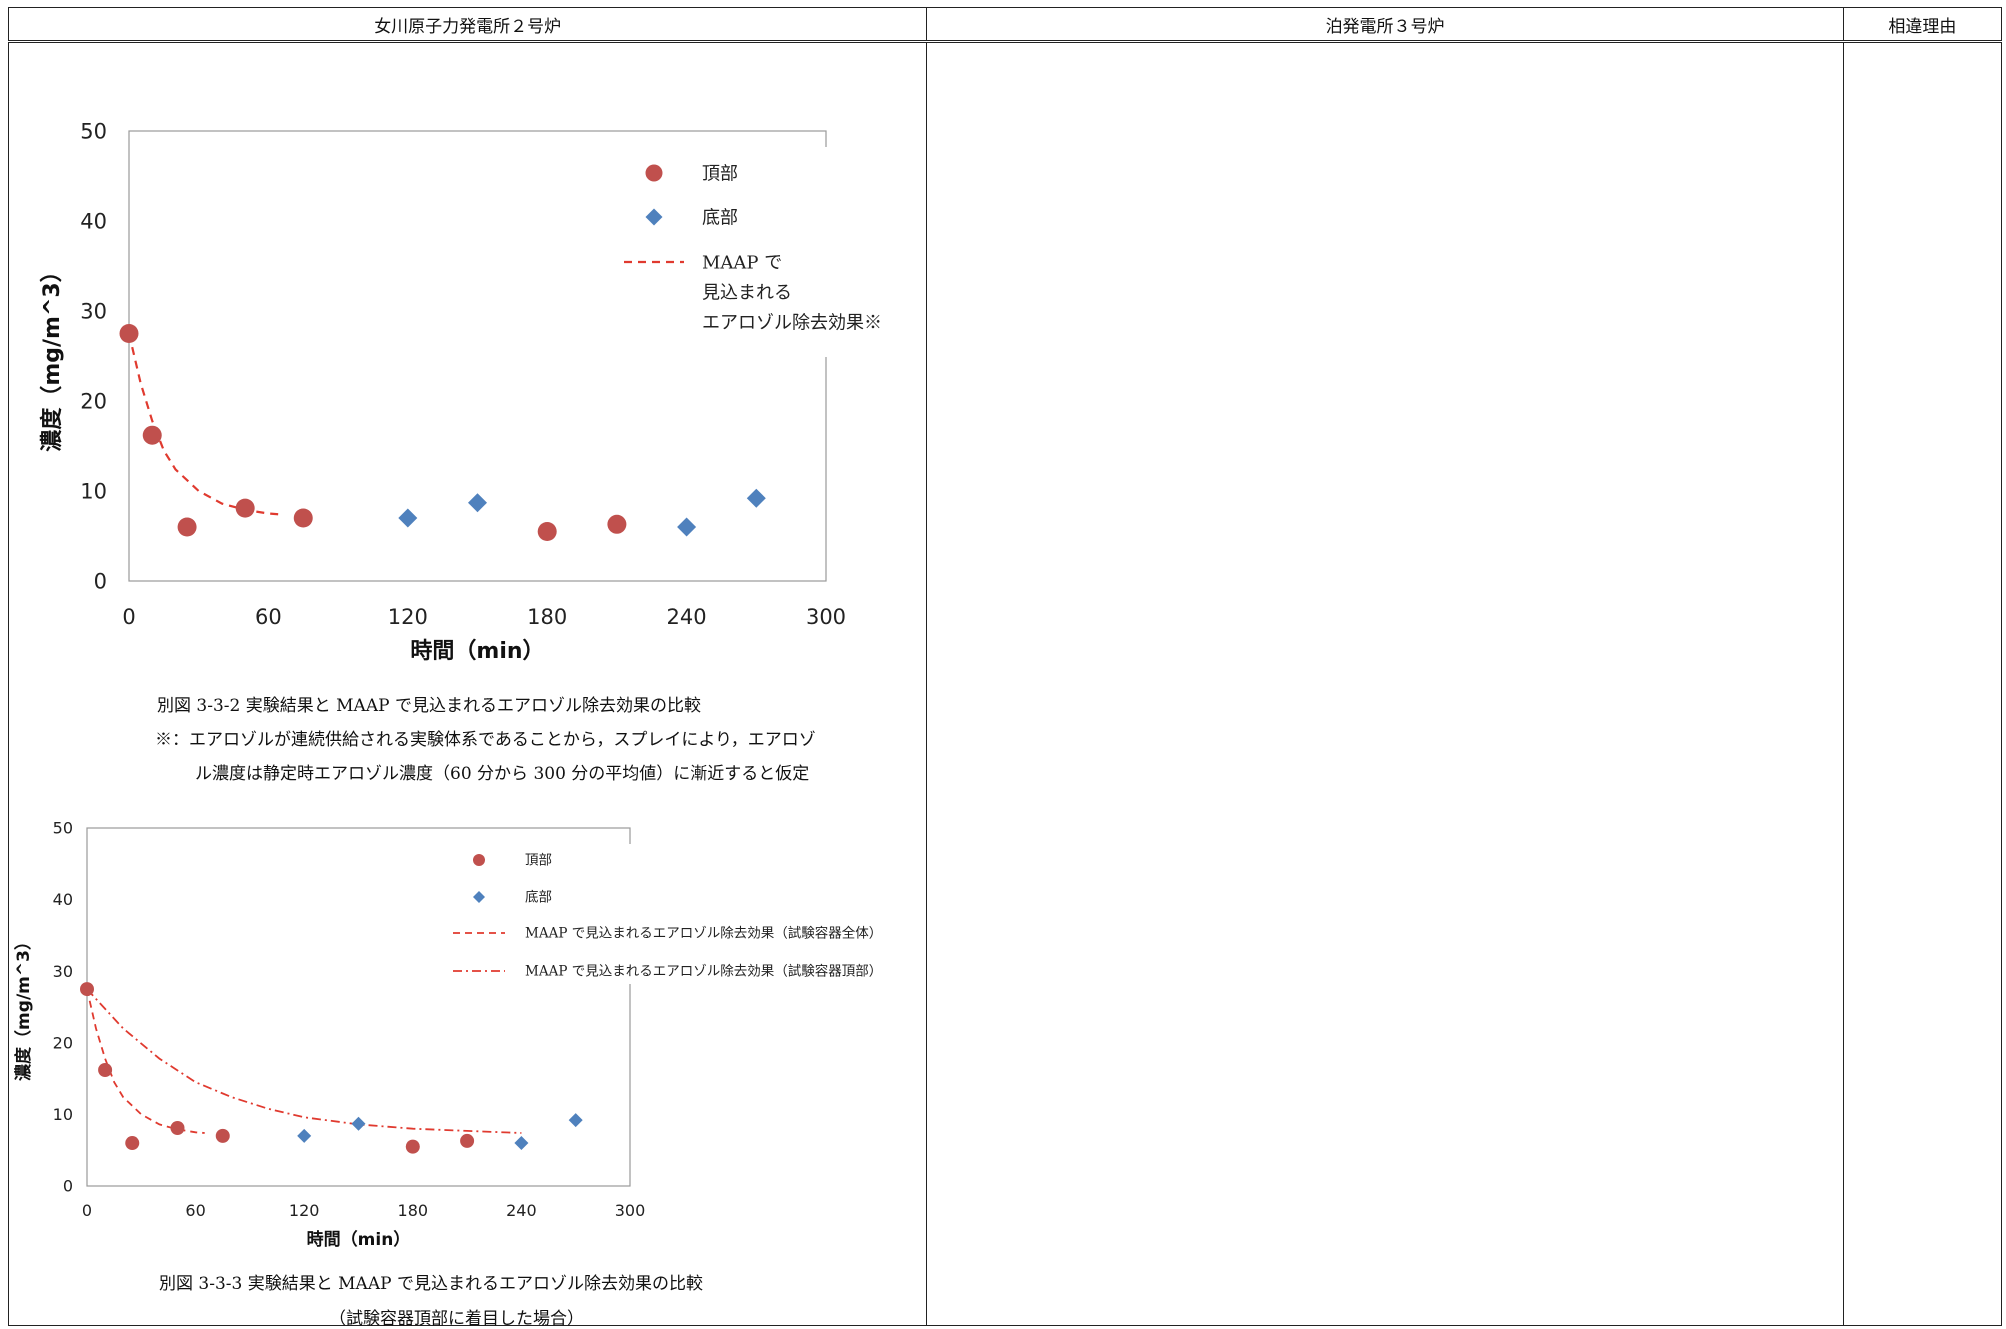 Image resolution: width=2006 pixels, height=1329 pixels. I want to click on table-header-row: 女川原子力発電所２号炉 泊発電所３号炉 相違理由, so click(1005, 25).